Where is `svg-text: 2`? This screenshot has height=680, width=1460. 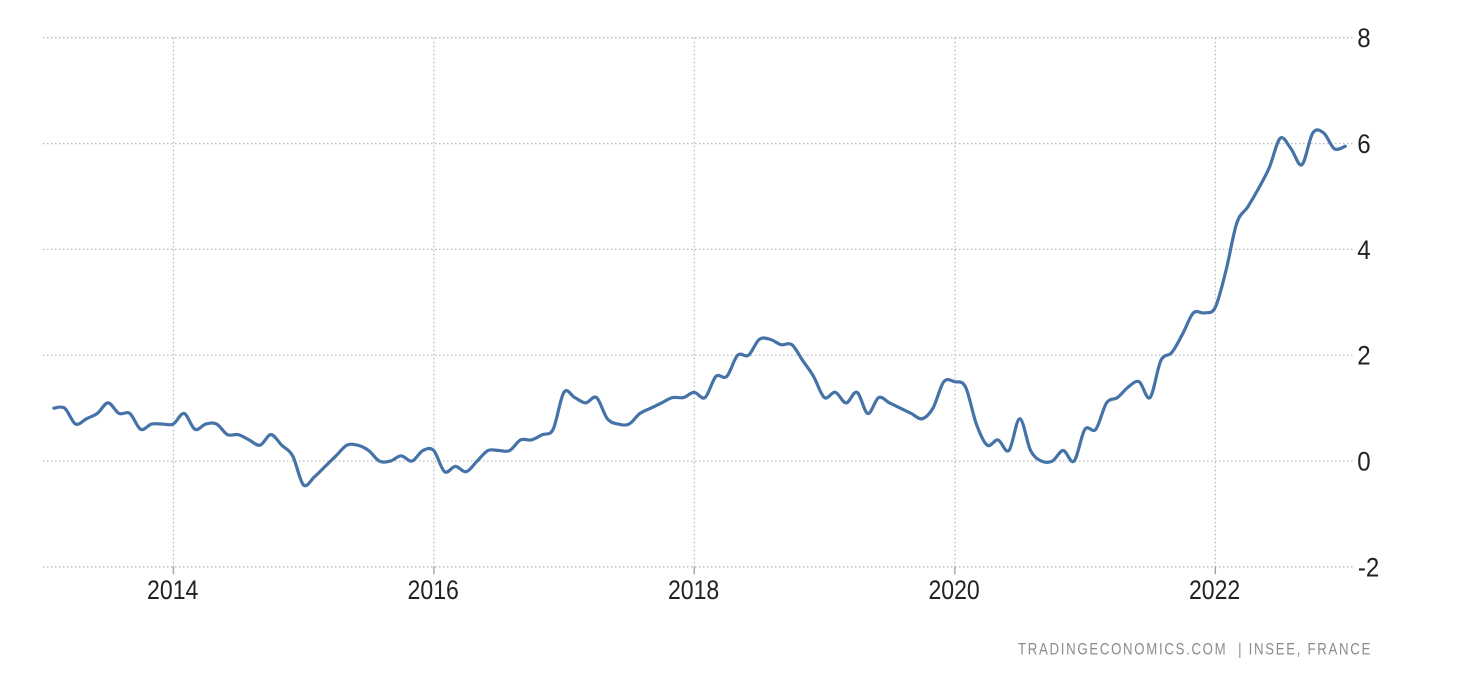
svg-text: 2 is located at coordinates (1363, 356).